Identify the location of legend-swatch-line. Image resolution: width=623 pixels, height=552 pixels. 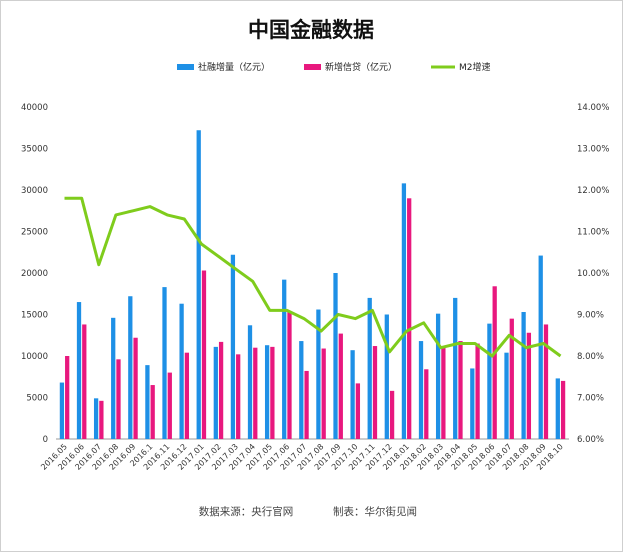
(443, 67).